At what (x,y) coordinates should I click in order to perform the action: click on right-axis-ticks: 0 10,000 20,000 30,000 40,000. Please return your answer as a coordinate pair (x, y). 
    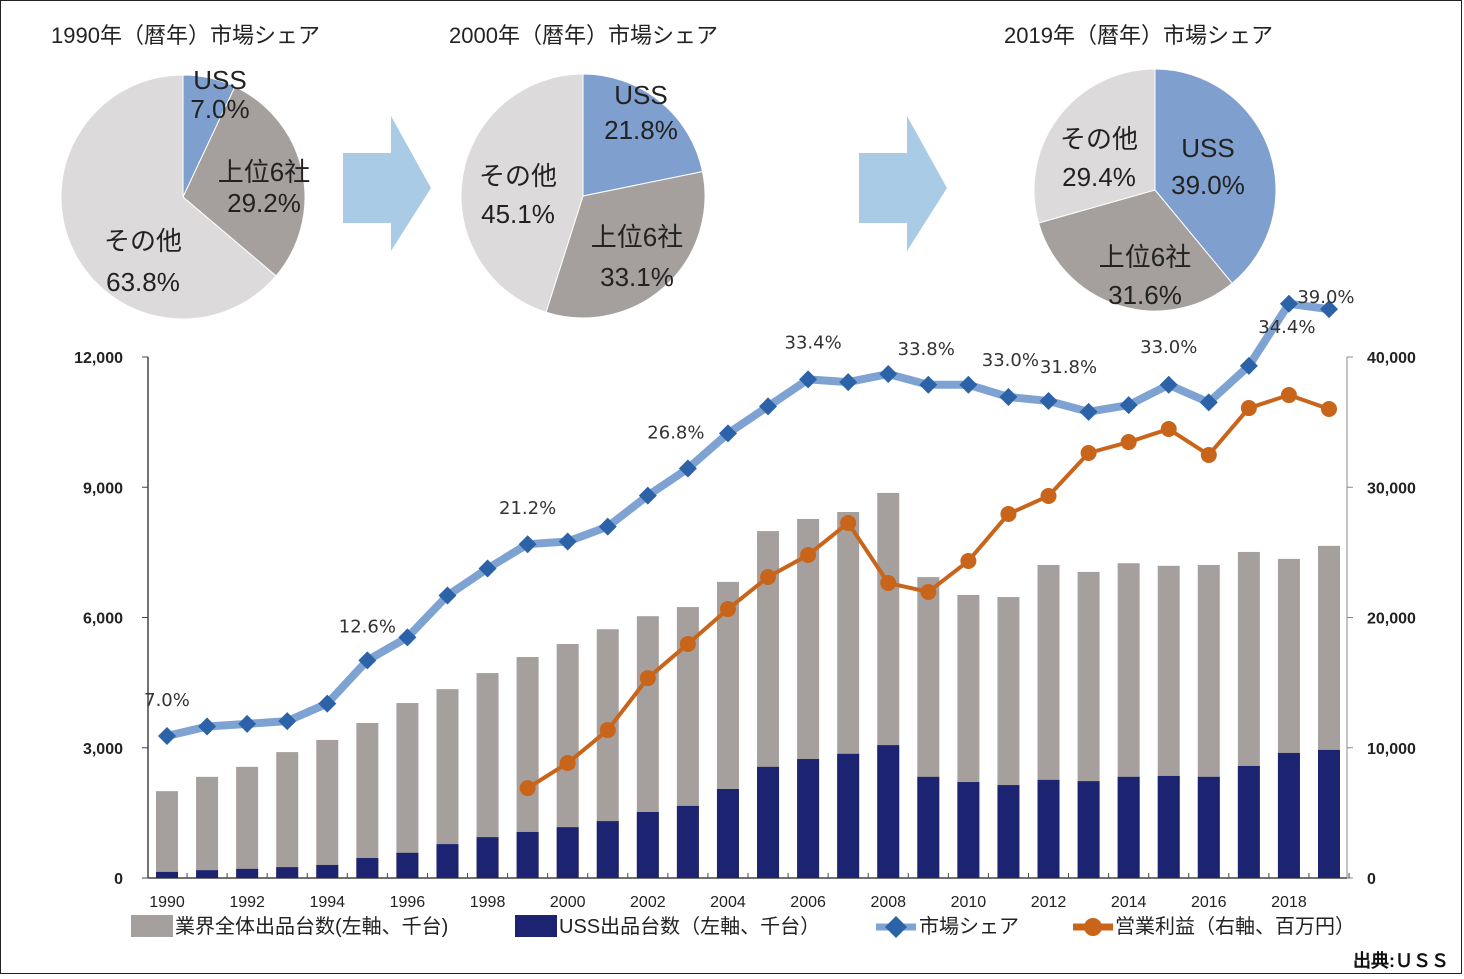
    Looking at the image, I should click on (1381, 619).